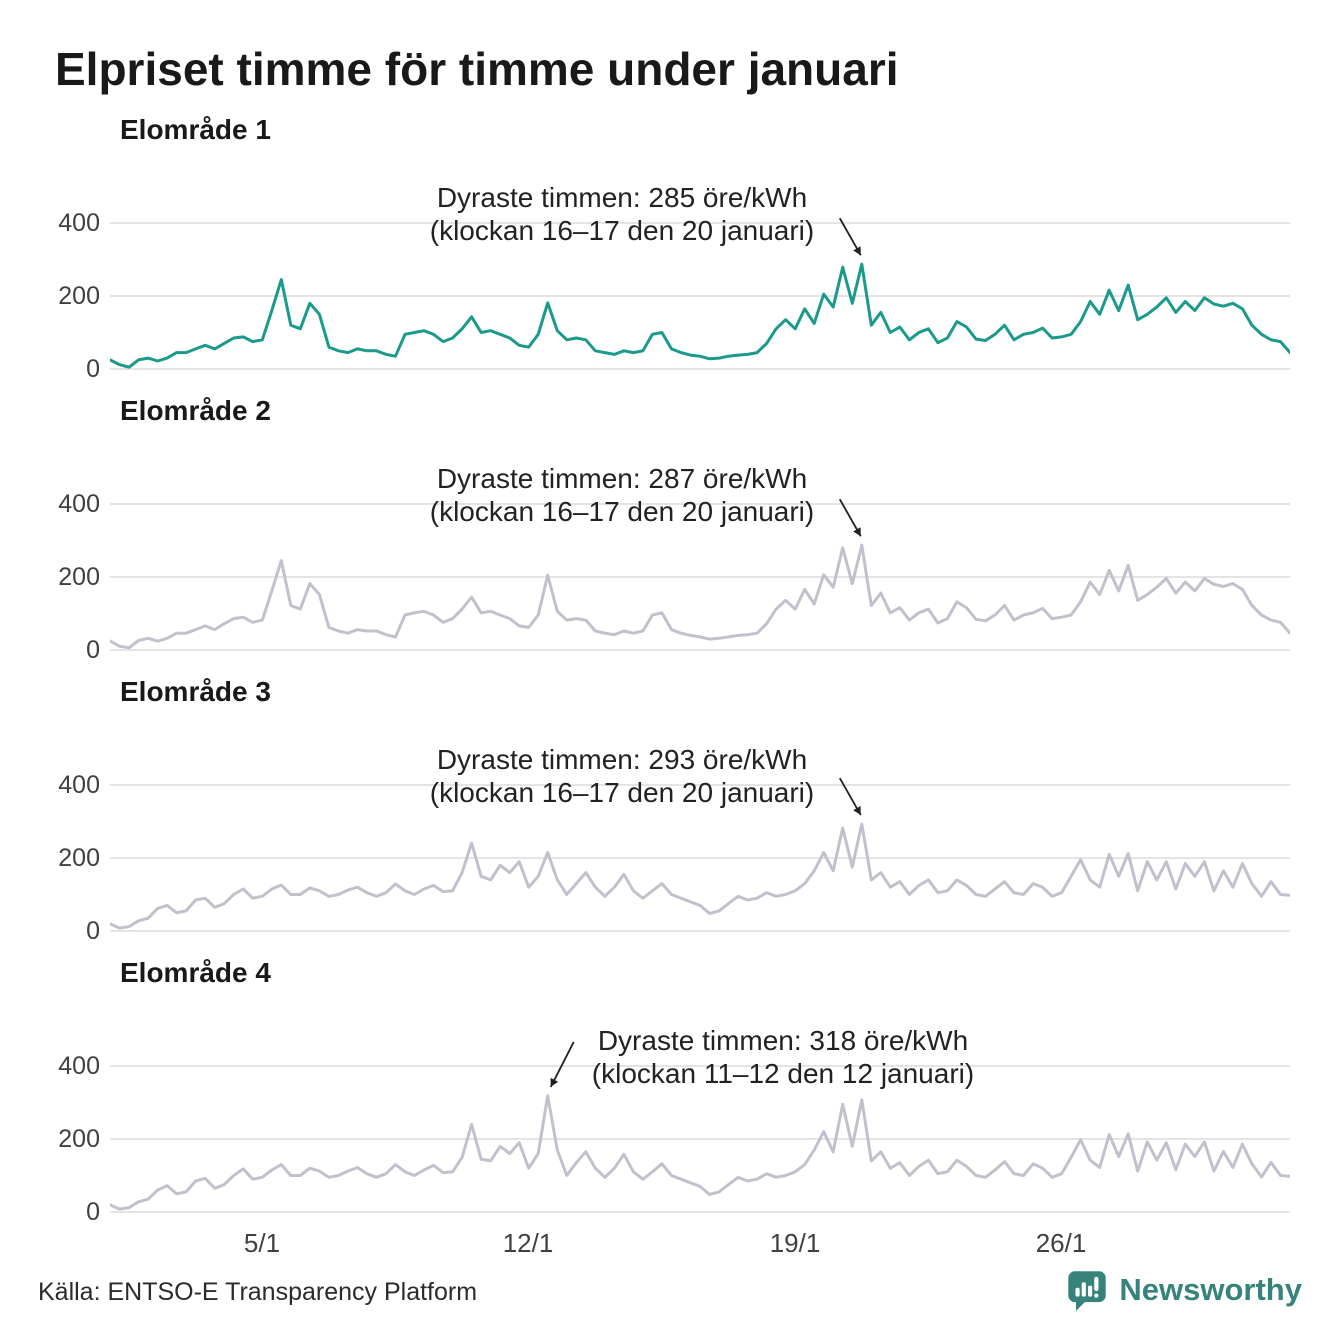 Image resolution: width=1340 pixels, height=1340 pixels. What do you see at coordinates (195, 129) in the screenshot?
I see `panel-title: Elområde 1` at bounding box center [195, 129].